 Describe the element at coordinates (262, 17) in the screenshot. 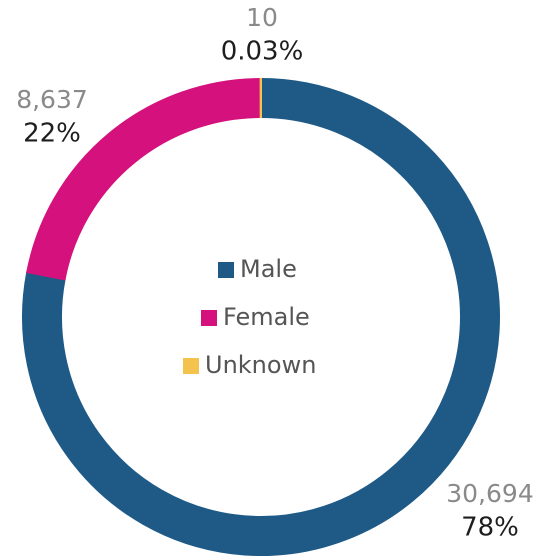

I see `value-label: 10` at that location.